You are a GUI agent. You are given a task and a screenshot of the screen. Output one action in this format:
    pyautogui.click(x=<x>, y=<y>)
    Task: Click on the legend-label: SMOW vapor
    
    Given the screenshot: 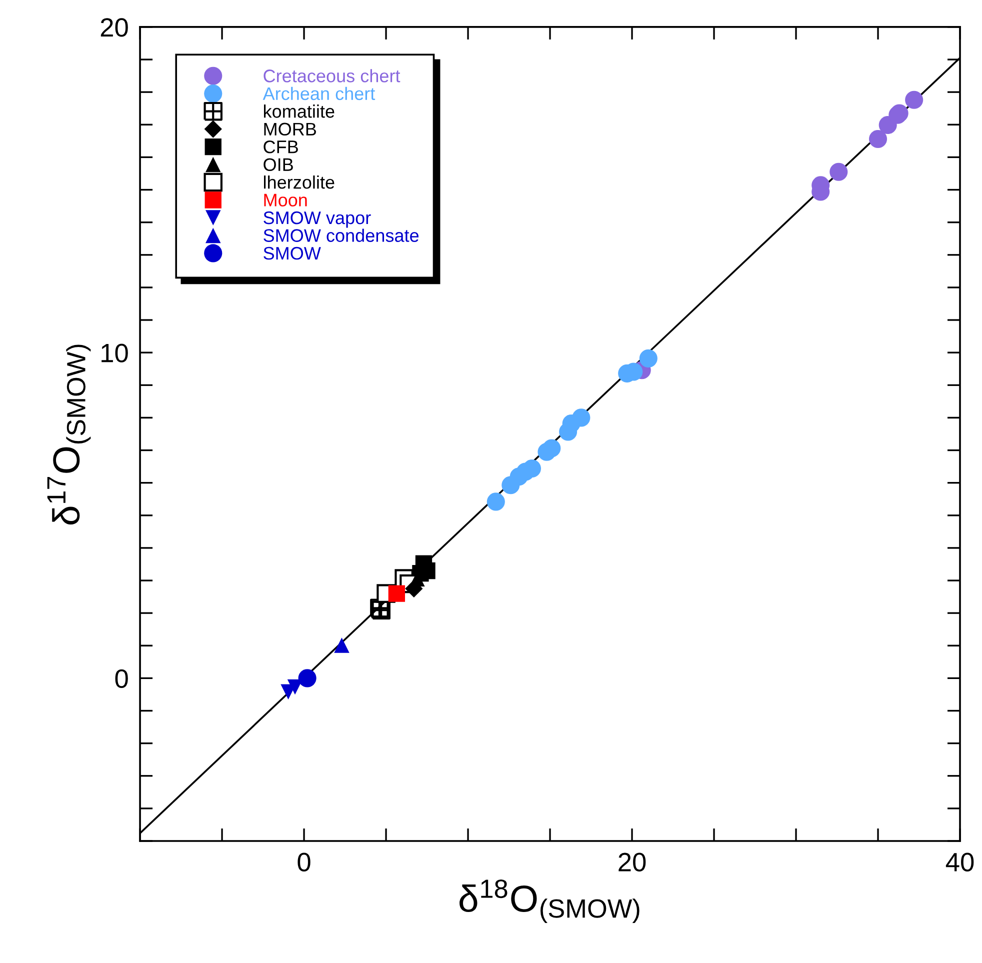 What is the action you would take?
    pyautogui.click(x=317, y=219)
    